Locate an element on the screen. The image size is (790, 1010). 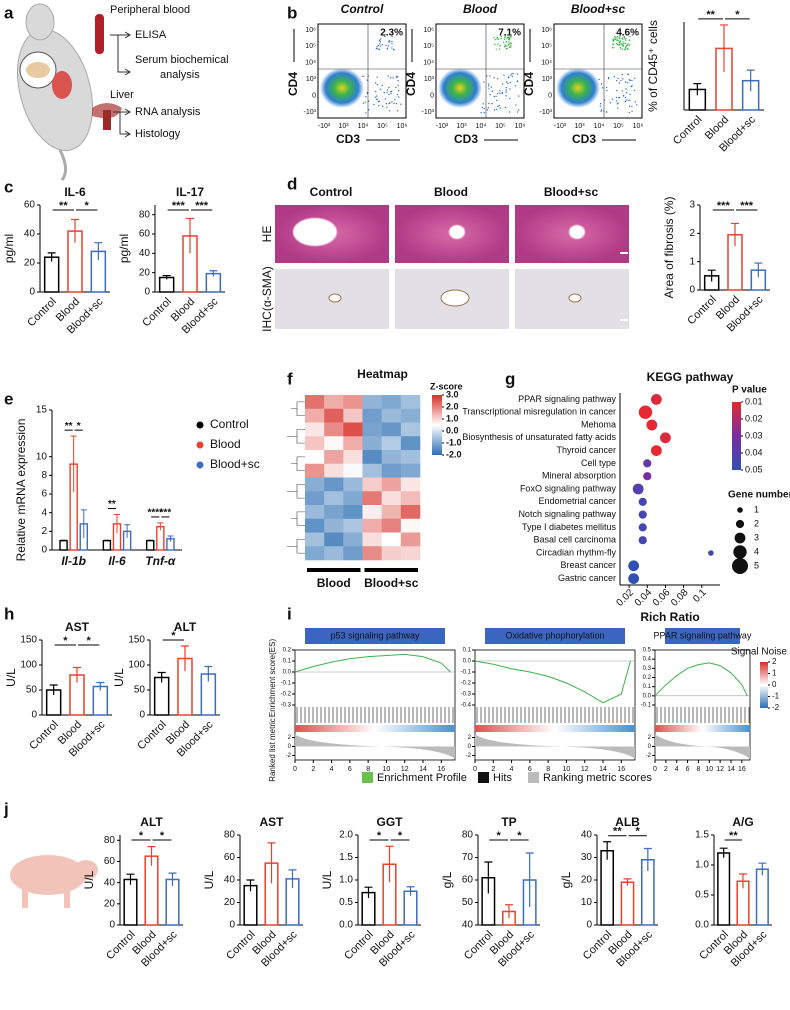
chart-title: KEGG pathway is located at coordinates (690, 377).